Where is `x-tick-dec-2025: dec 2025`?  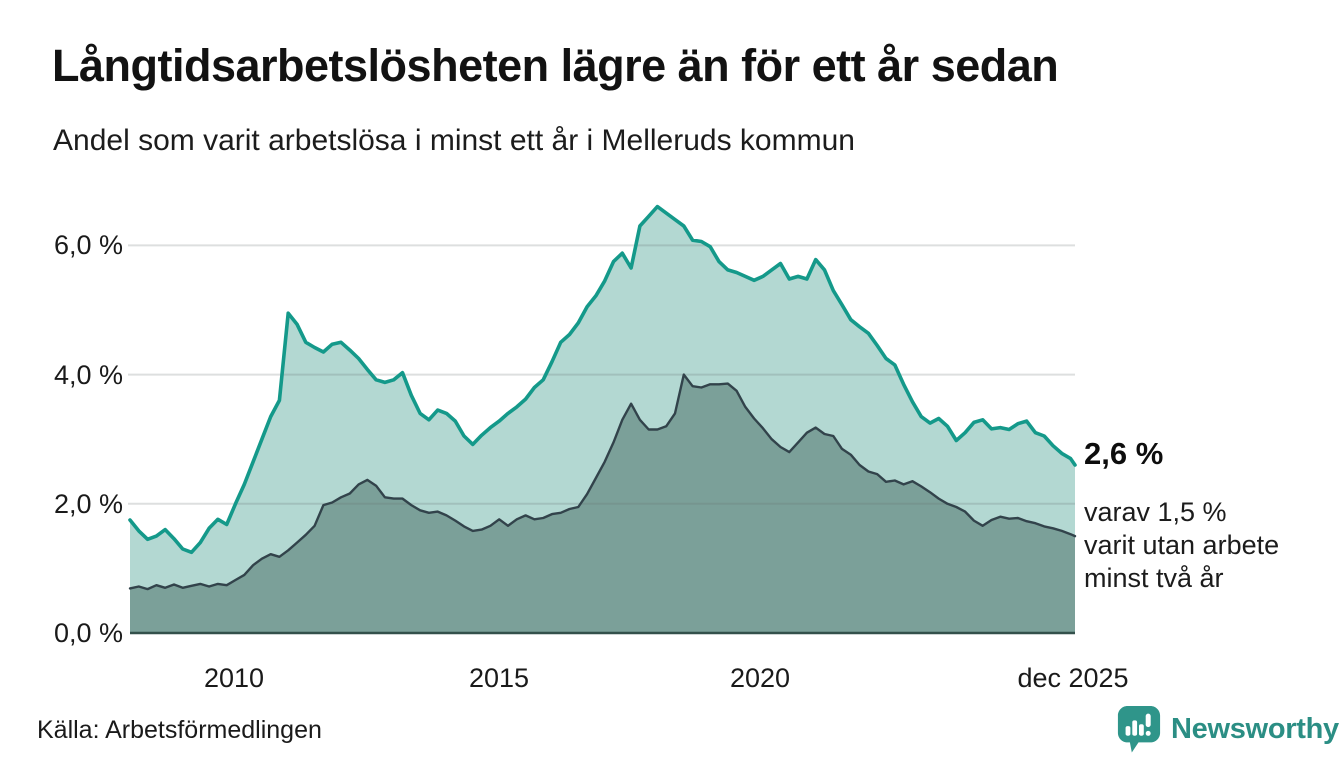 x-tick-dec-2025: dec 2025 is located at coordinates (1073, 678).